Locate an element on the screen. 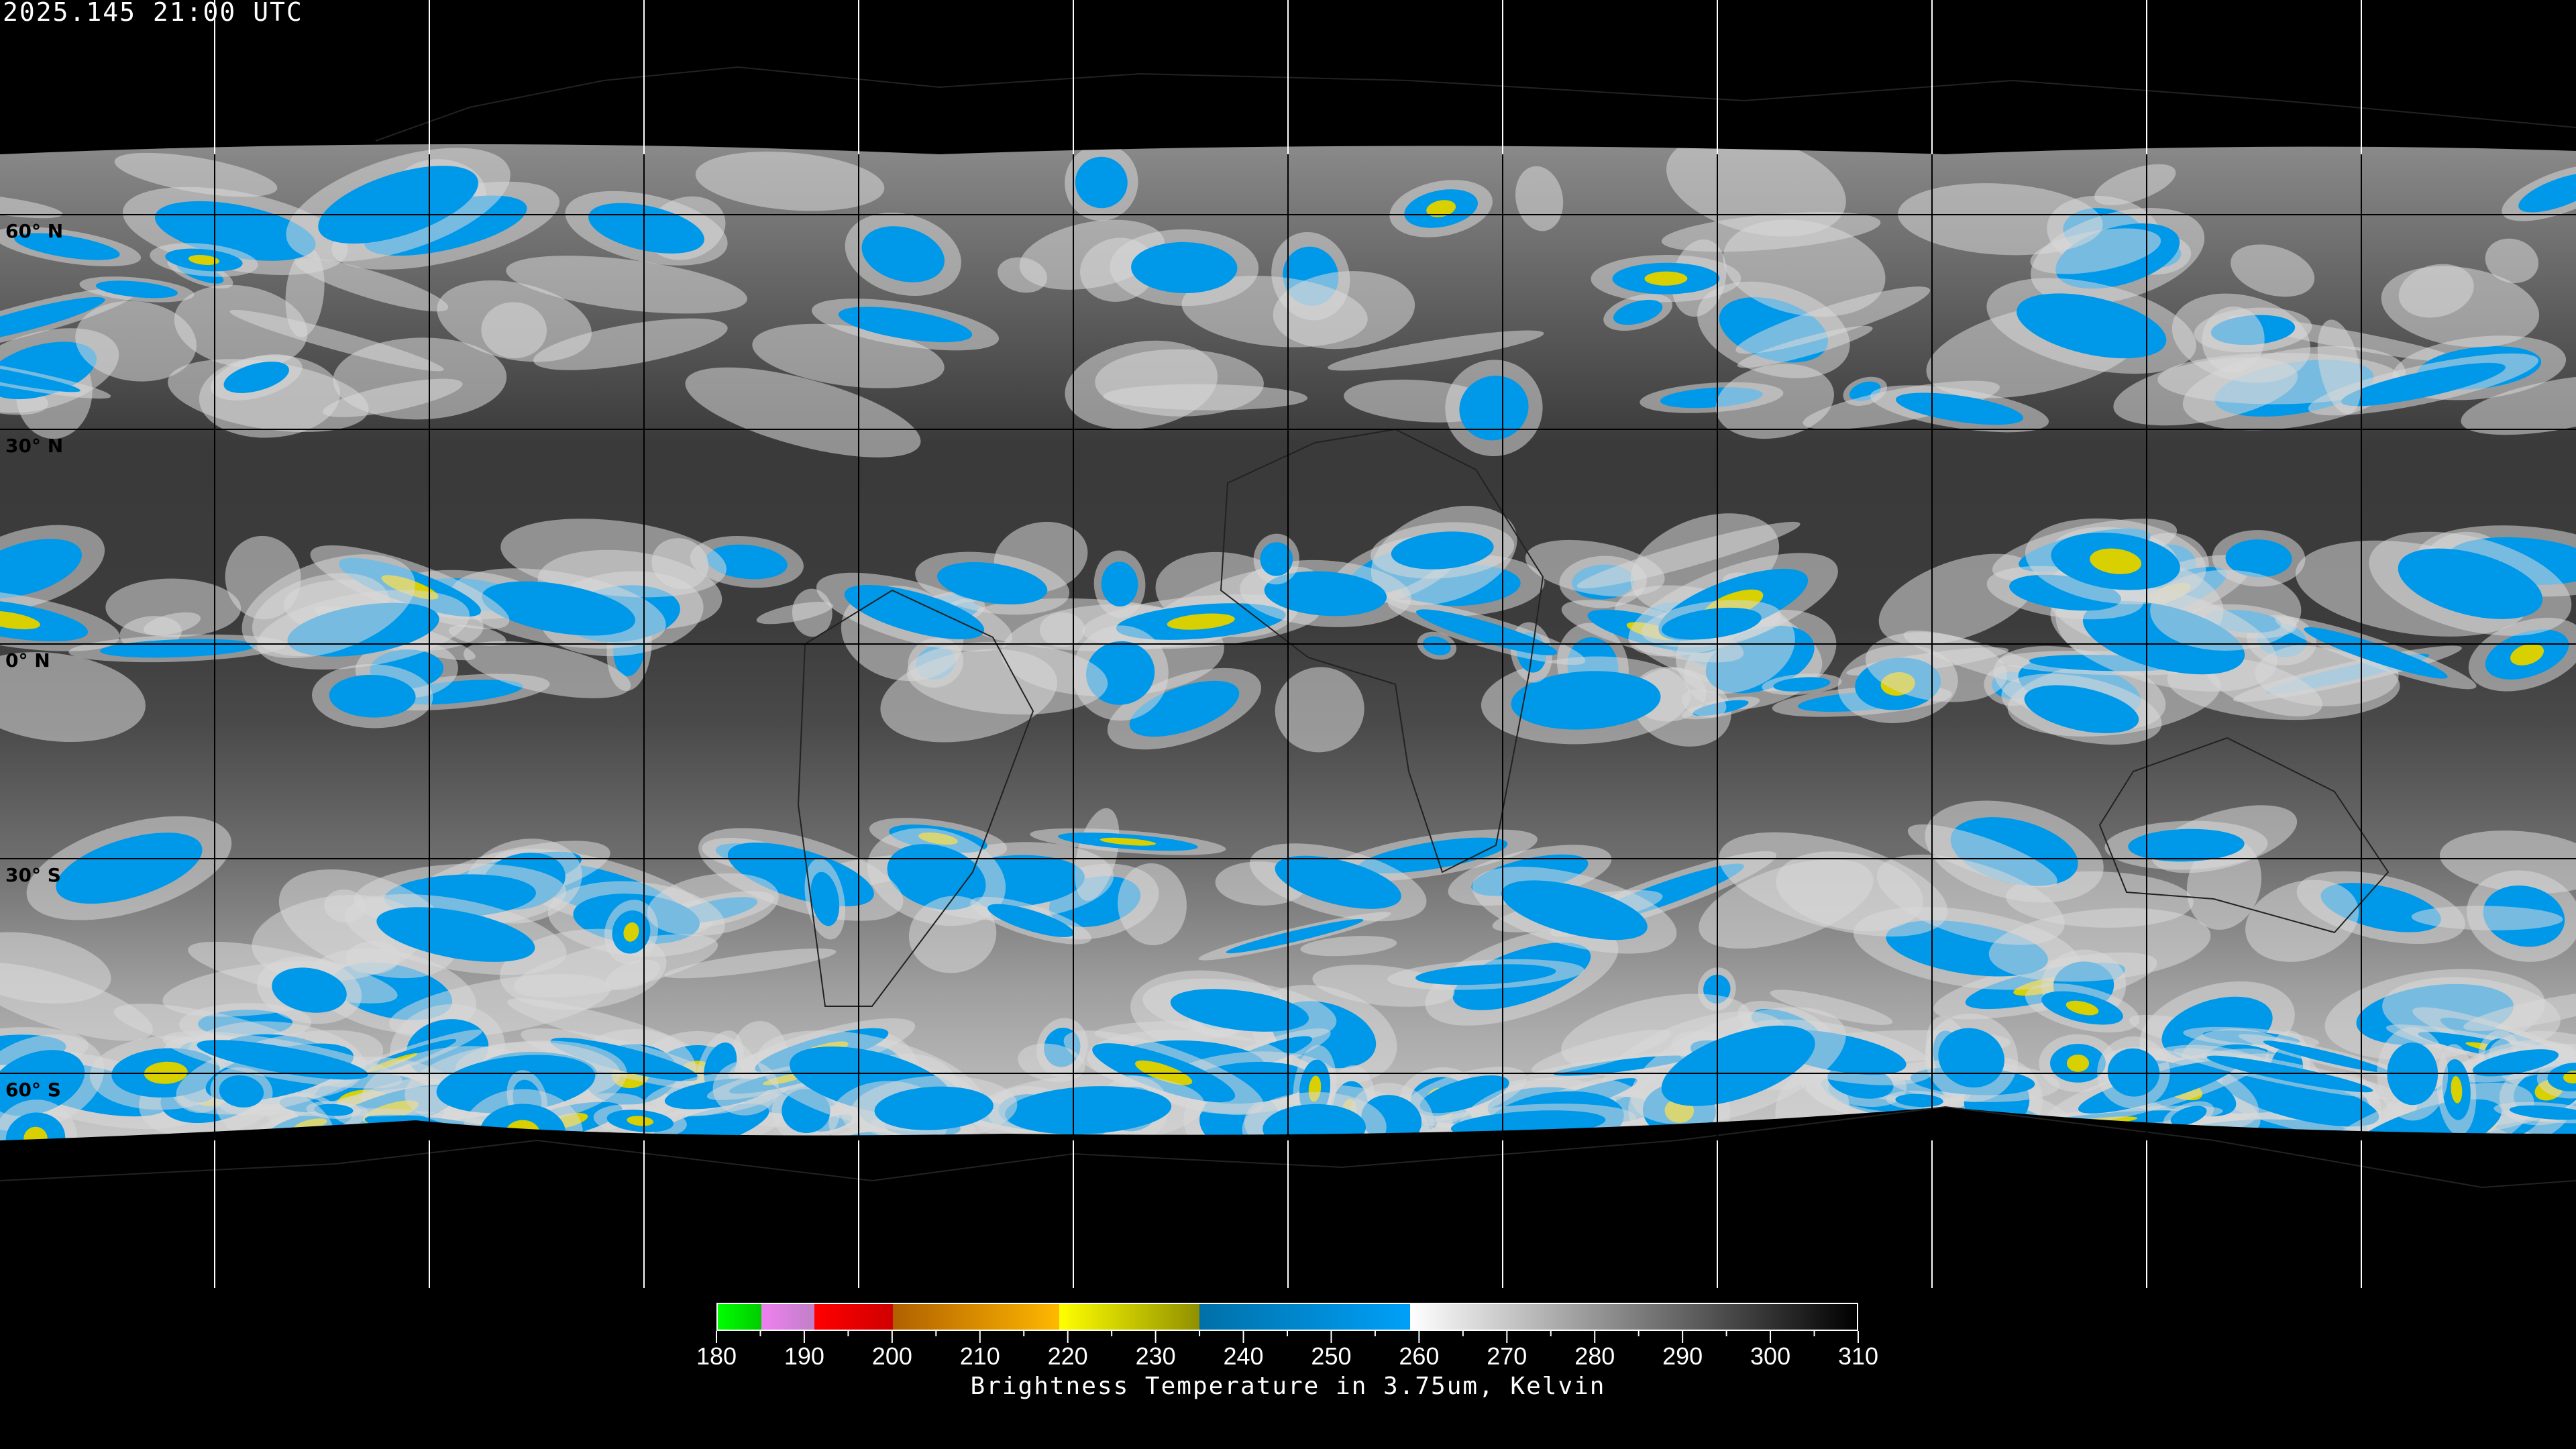  colorbar-tick-label: 290 is located at coordinates (1682, 1356).